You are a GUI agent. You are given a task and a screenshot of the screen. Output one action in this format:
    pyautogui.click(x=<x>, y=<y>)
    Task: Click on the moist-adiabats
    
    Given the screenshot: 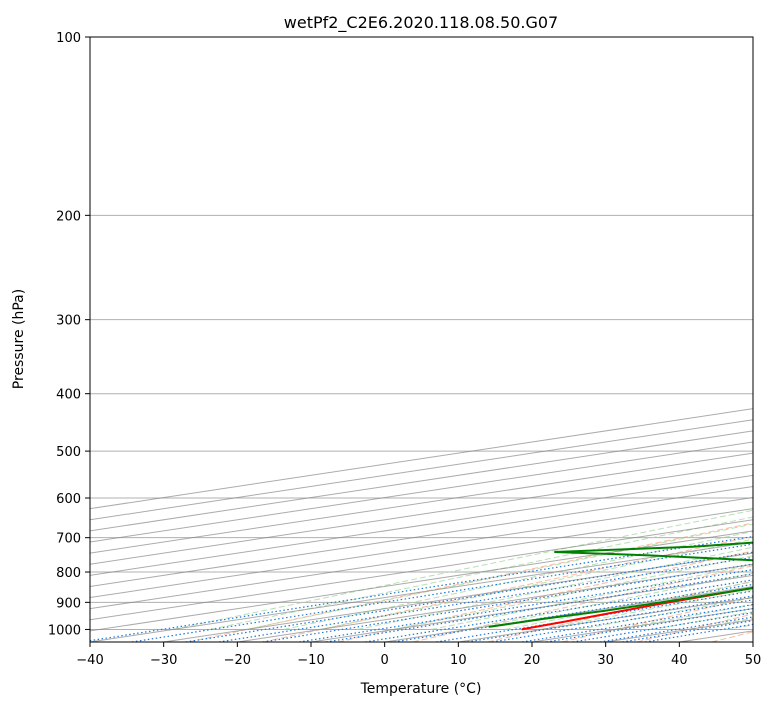 What is the action you would take?
    pyautogui.click(x=463, y=569)
    